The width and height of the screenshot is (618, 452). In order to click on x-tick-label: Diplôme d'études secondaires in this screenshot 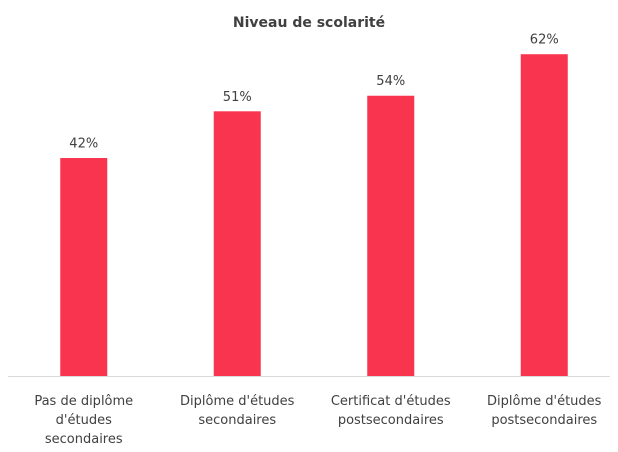, I will do `click(237, 411)`.